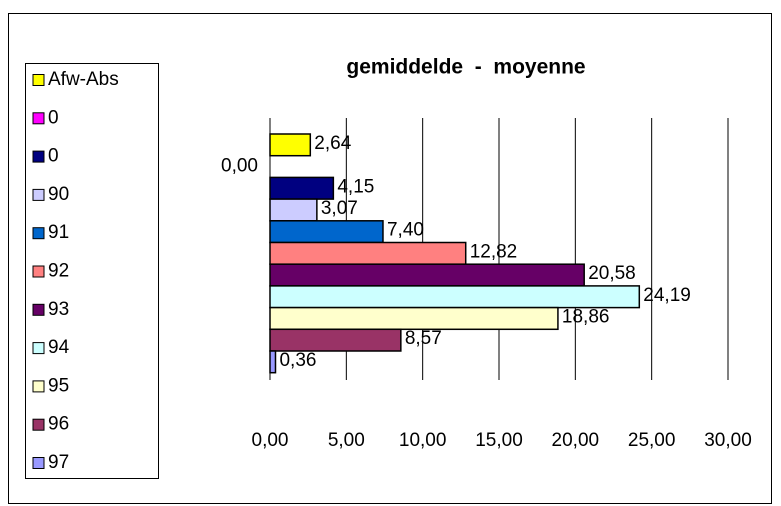  I want to click on value-label: 4,15, so click(355, 186).